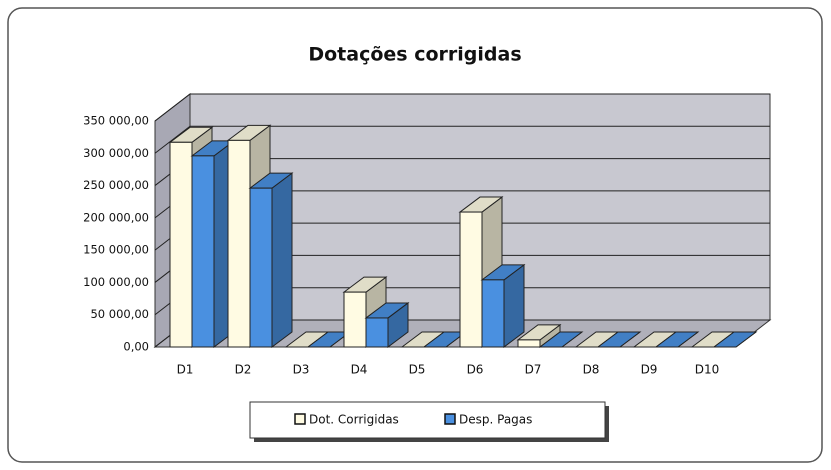  I want to click on y-tick-label: 200 000,00, so click(116, 217).